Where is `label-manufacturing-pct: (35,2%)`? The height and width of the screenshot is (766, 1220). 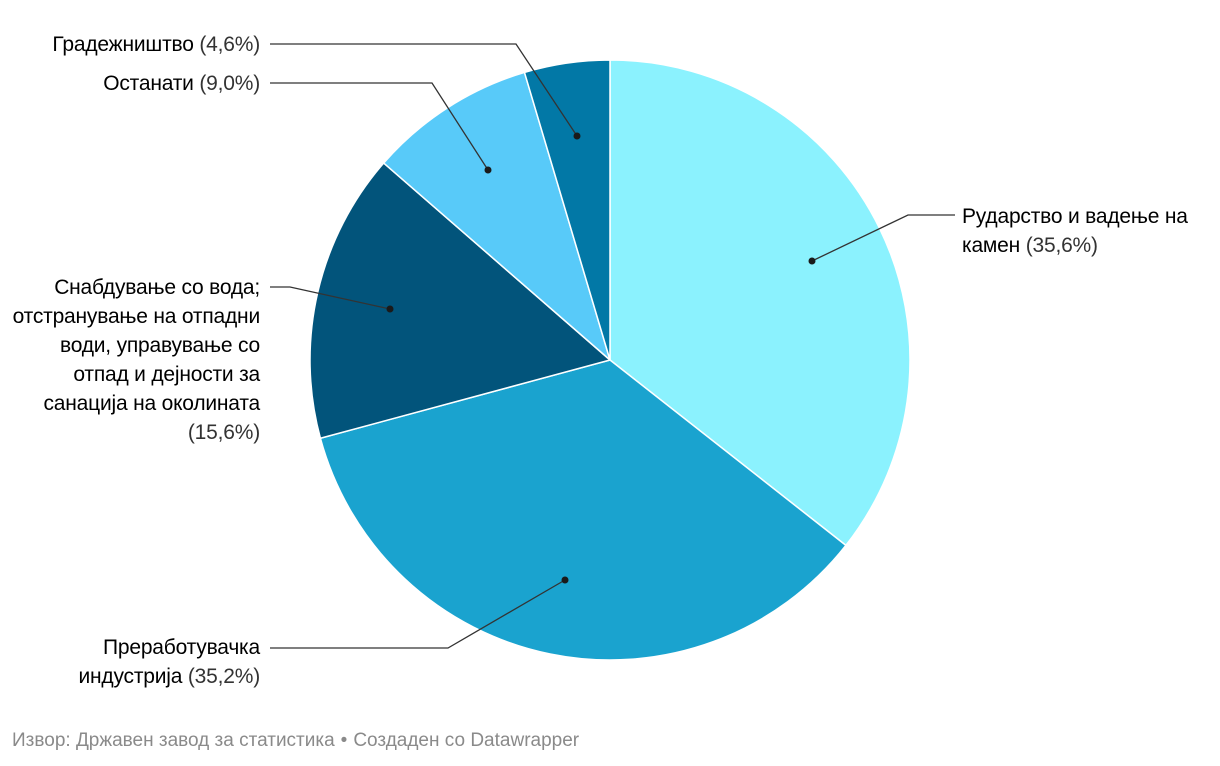
label-manufacturing-pct: (35,2%) is located at coordinates (223, 676).